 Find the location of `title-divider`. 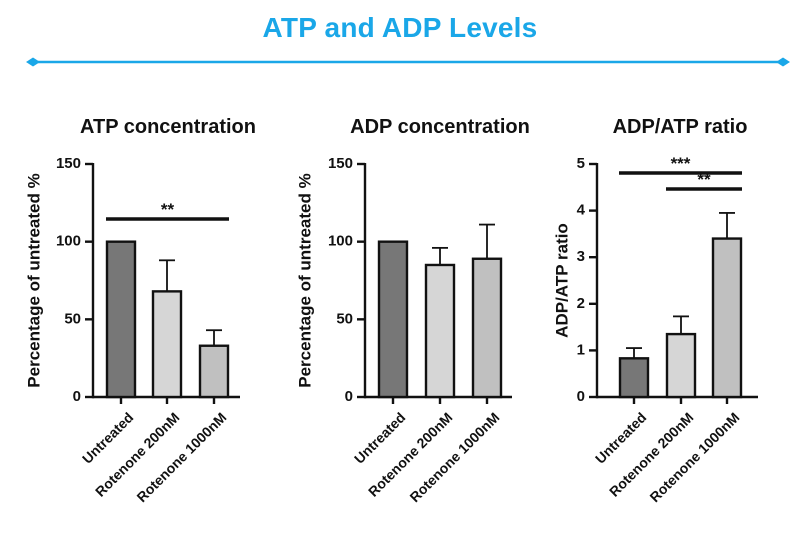

title-divider is located at coordinates (408, 62).